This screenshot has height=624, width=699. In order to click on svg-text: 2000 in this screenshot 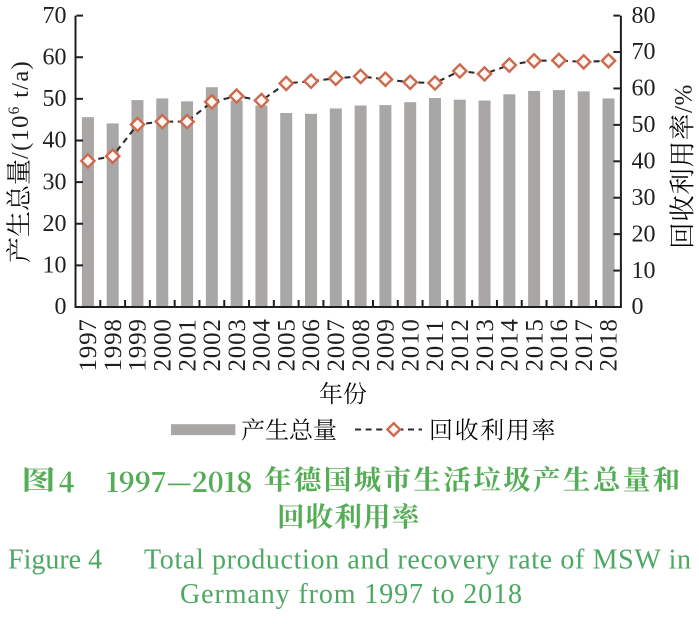, I will do `click(162, 344)`.